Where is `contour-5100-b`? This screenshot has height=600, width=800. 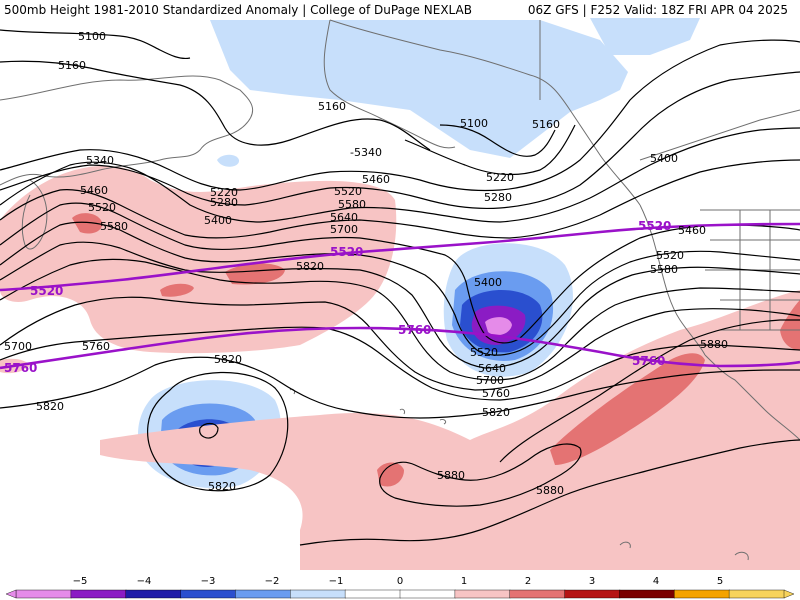
contour-5100-b is located at coordinates (497, 140).